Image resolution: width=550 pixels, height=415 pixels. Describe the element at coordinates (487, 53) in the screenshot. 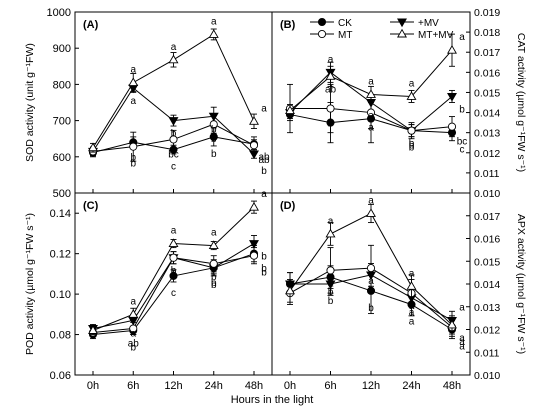

I see `y-tick-label: 0.017` at that location.